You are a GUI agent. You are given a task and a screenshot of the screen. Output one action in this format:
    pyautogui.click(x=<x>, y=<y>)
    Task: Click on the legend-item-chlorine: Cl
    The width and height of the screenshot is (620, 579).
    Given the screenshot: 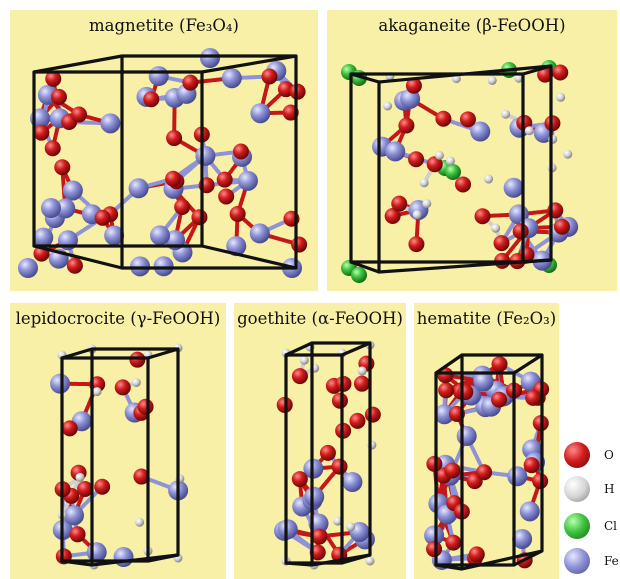 What is the action you would take?
    pyautogui.click(x=590, y=528)
    